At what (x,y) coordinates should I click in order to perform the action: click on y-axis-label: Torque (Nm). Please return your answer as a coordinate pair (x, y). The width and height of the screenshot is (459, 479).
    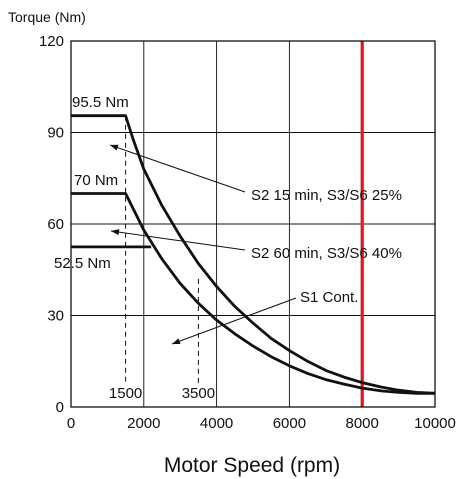
    Looking at the image, I should click on (47, 17).